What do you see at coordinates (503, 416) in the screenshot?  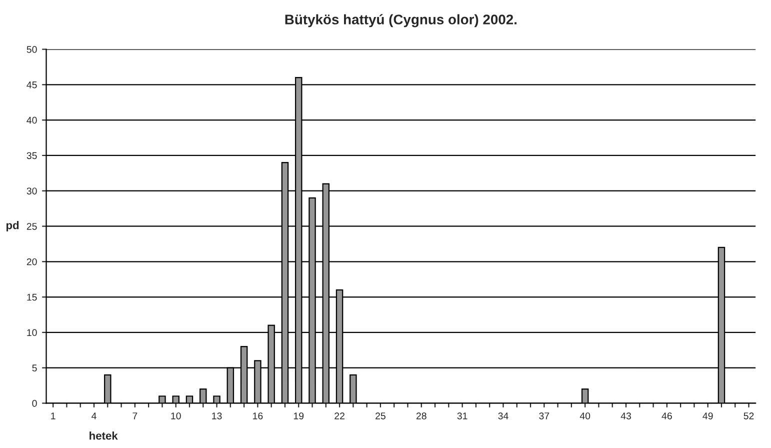 I see `x-tick-label: 34` at bounding box center [503, 416].